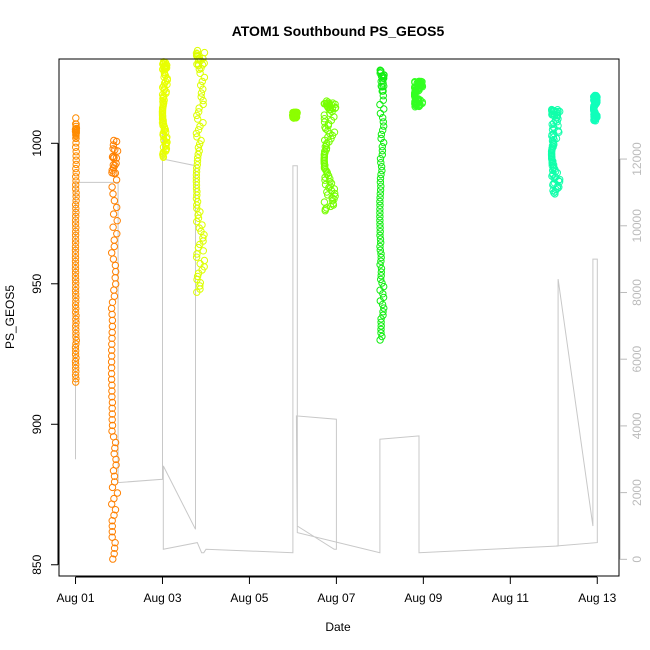  What do you see at coordinates (44, 352) in the screenshot?
I see `y-axis: 850 900 950 1000` at bounding box center [44, 352].